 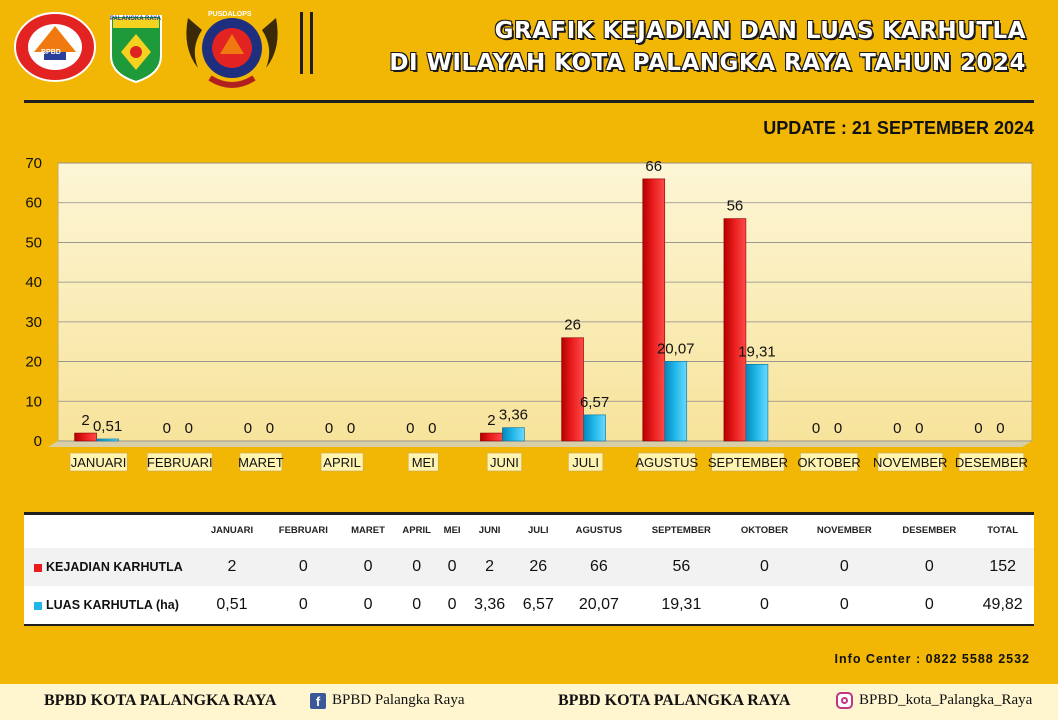 I want to click on y-tick-label: 50, so click(x=33, y=242).